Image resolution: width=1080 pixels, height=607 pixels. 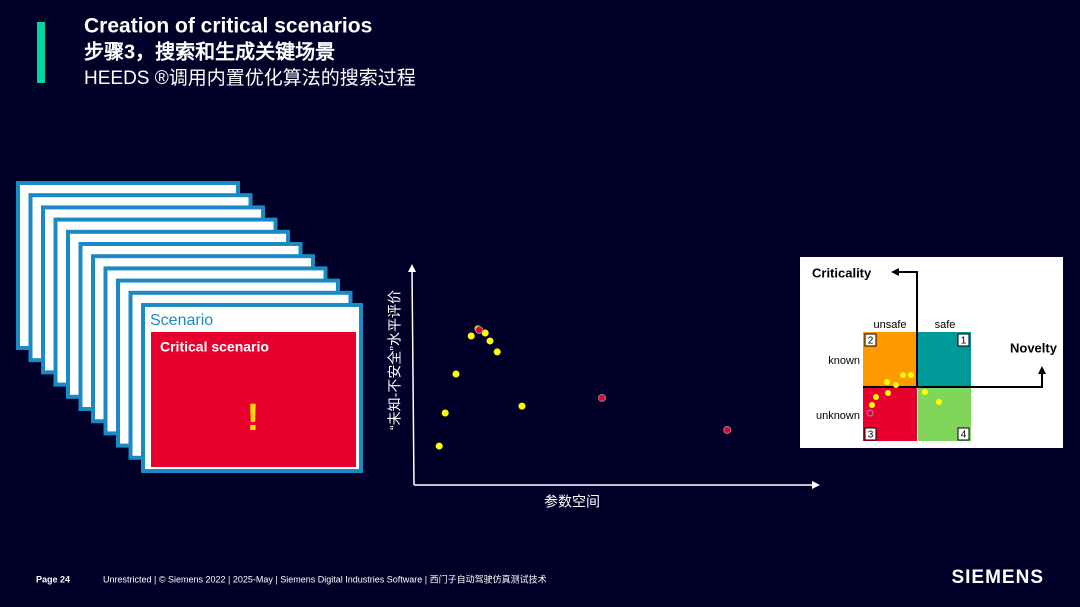 I want to click on subtitle: 步骤3，搜索和生成关键场景, so click(x=209, y=51).